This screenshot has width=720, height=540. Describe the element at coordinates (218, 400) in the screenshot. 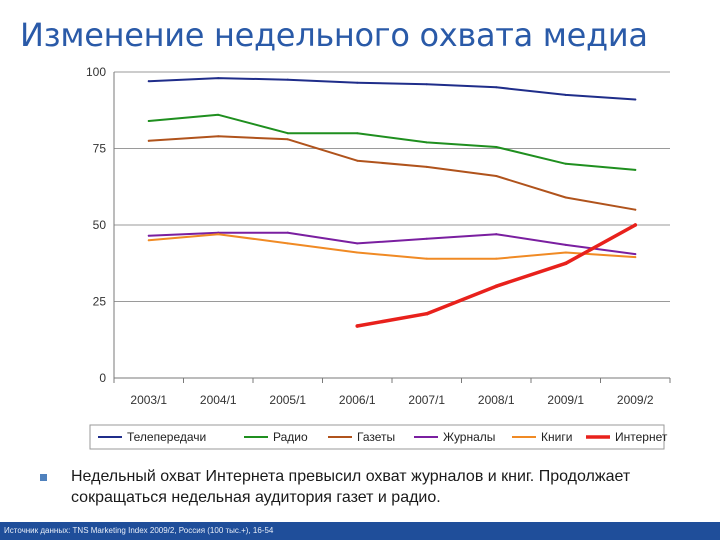

I see `x-tick-label: 2004/1` at that location.